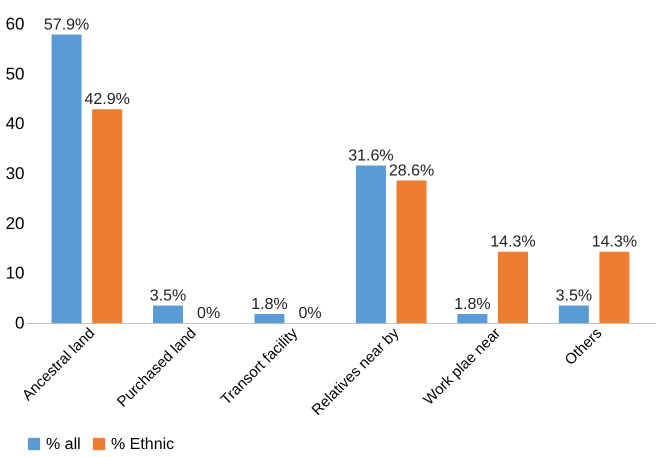 This screenshot has width=670, height=457. What do you see at coordinates (15, 24) in the screenshot?
I see `y-tick-label: 60` at bounding box center [15, 24].